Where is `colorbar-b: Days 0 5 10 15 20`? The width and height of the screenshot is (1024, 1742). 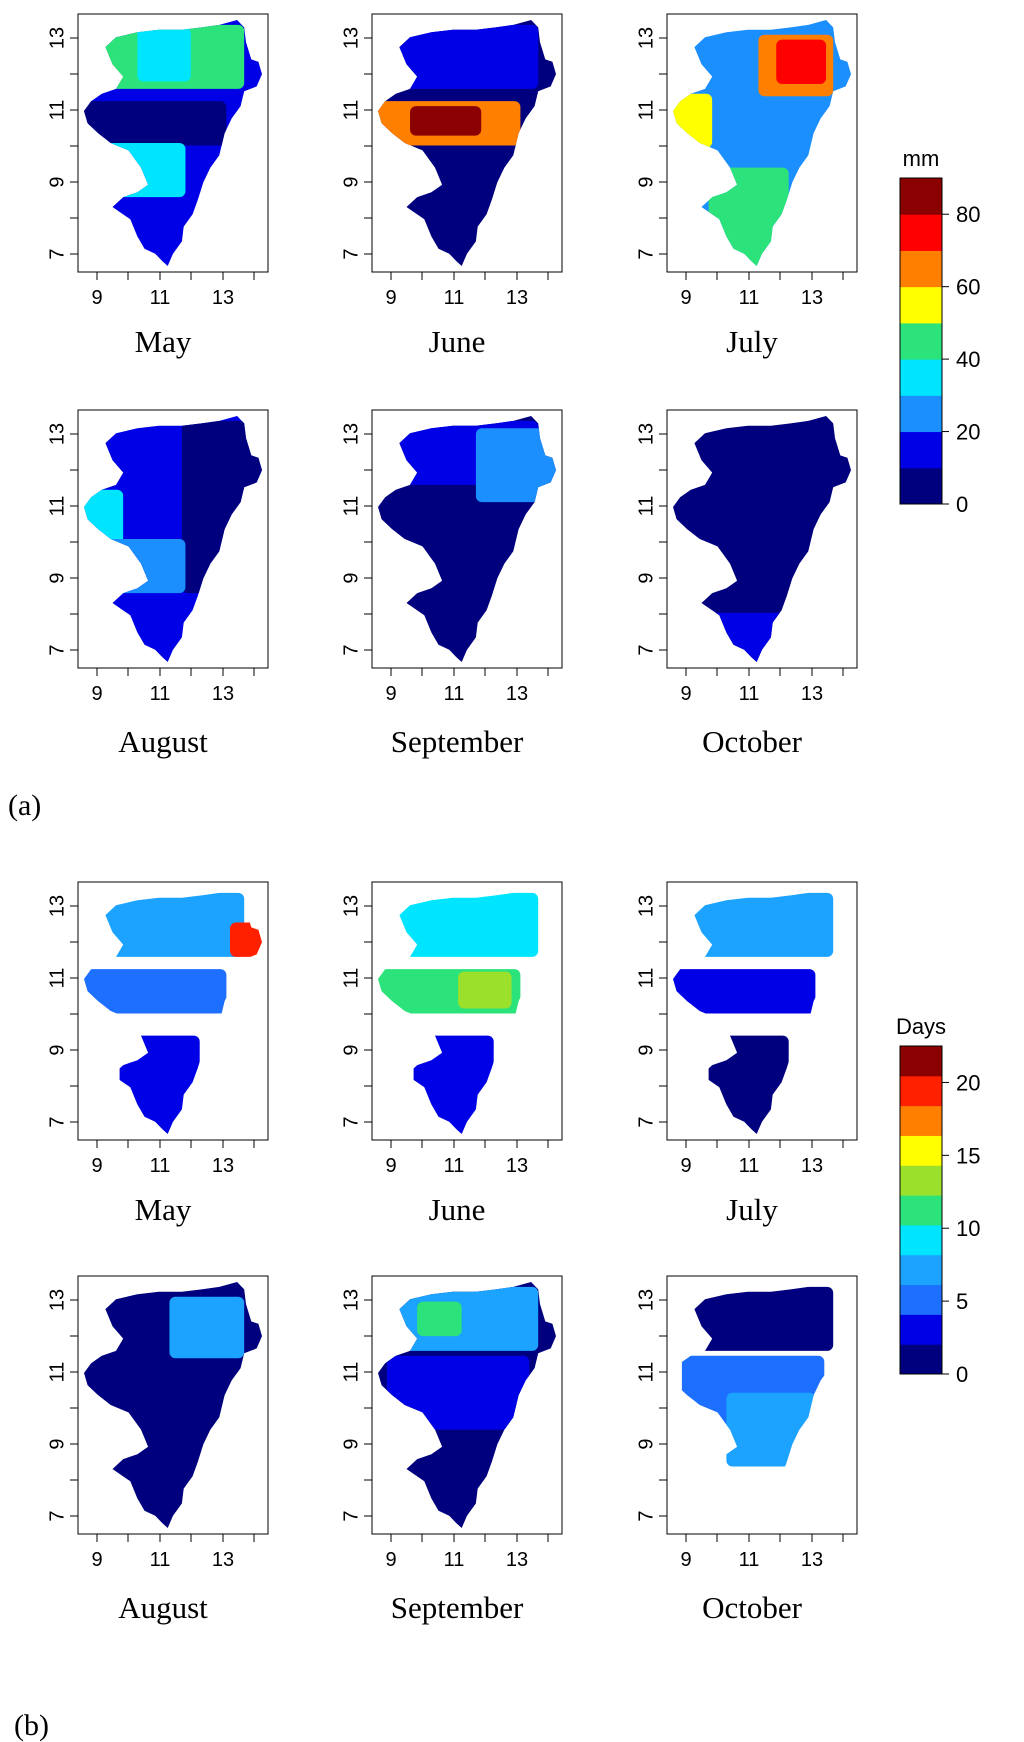
colorbar-b: Days 0 5 10 15 20 is located at coordinates (938, 1200).